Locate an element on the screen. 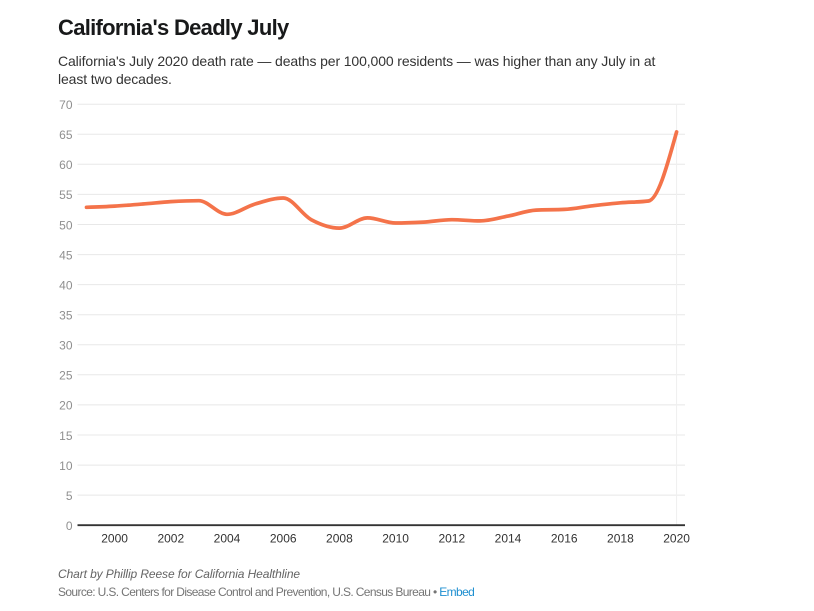 This screenshot has width=814, height=611. svg-text: 2016 is located at coordinates (564, 539).